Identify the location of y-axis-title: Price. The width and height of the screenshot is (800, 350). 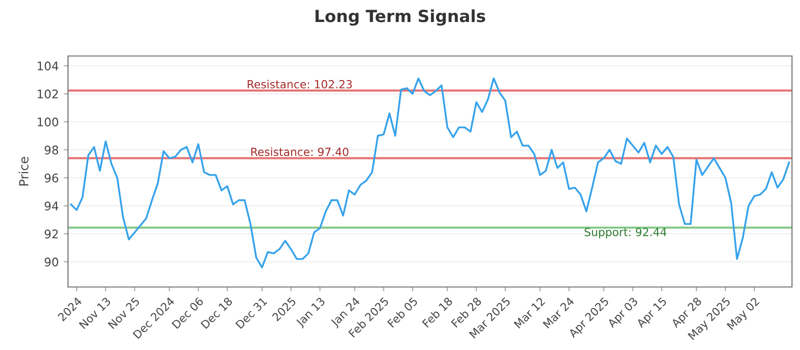
(23, 171).